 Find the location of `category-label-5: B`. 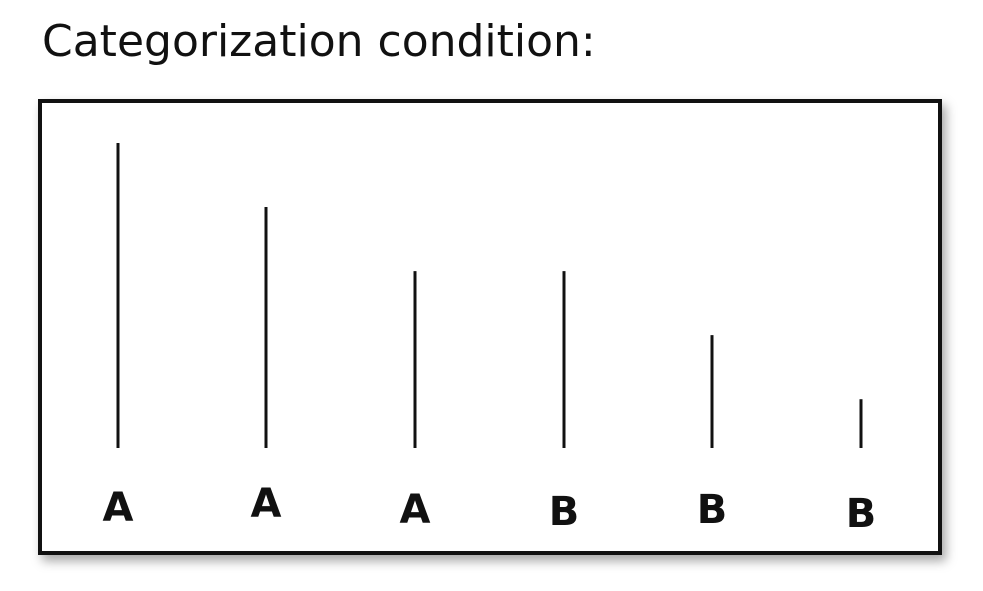

category-label-5: B is located at coordinates (712, 510).